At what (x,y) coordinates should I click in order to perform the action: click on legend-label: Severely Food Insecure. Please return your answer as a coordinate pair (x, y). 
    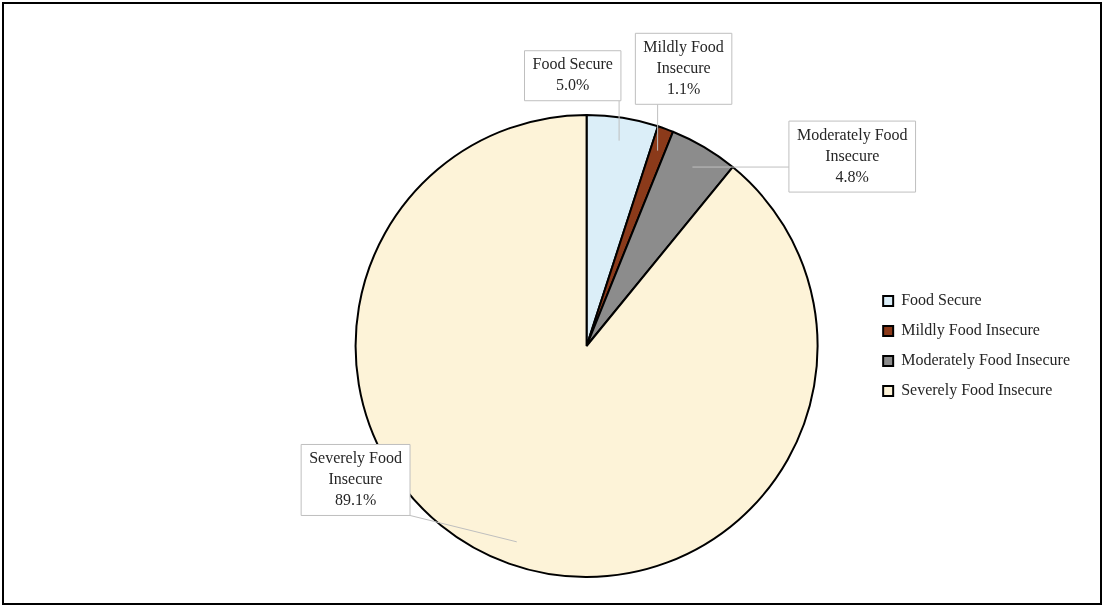
    Looking at the image, I should click on (977, 390).